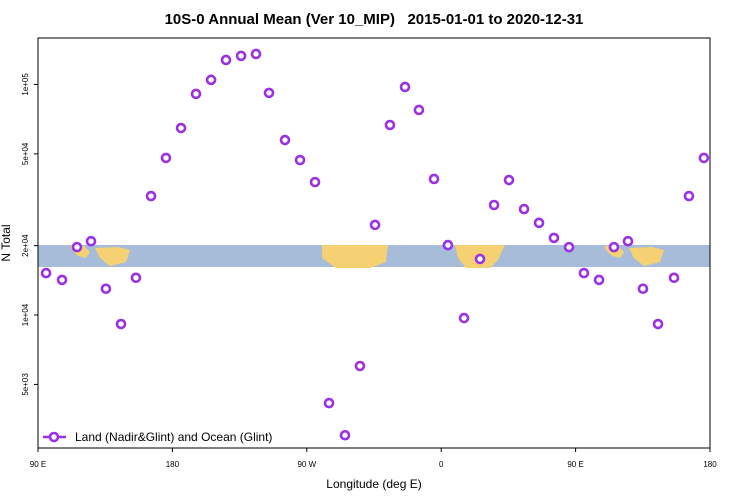 The image size is (750, 500). What do you see at coordinates (306, 464) in the screenshot?
I see `x-tick-label: 90 W` at bounding box center [306, 464].